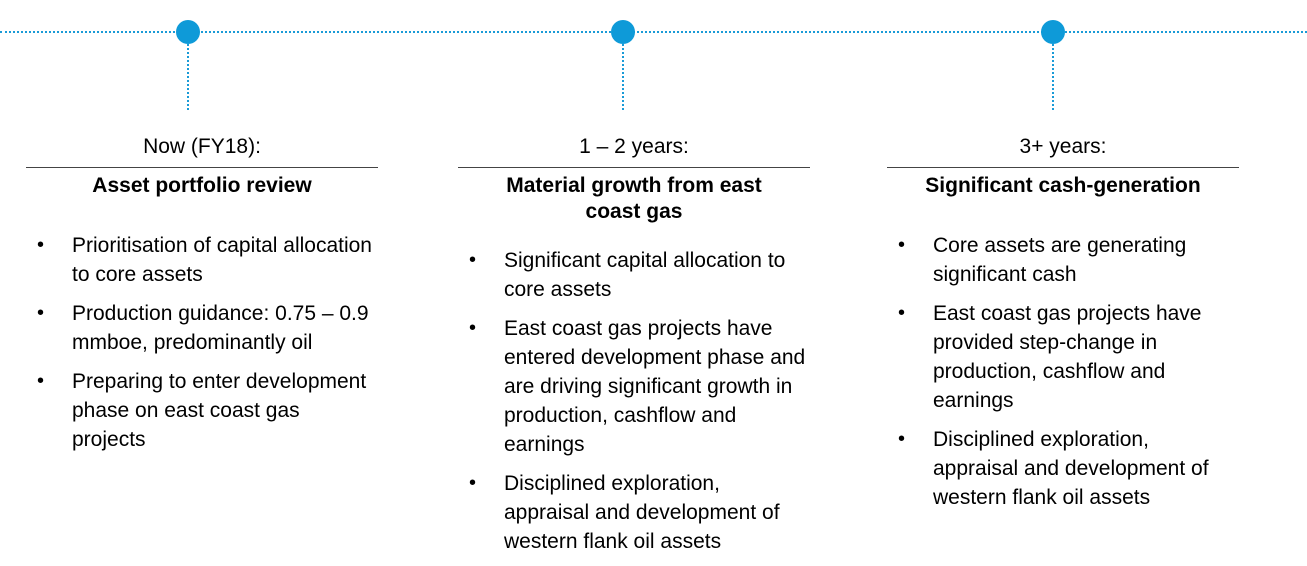 This screenshot has height=566, width=1307. Describe the element at coordinates (653, 32) in the screenshot. I see `timeline-line` at that location.